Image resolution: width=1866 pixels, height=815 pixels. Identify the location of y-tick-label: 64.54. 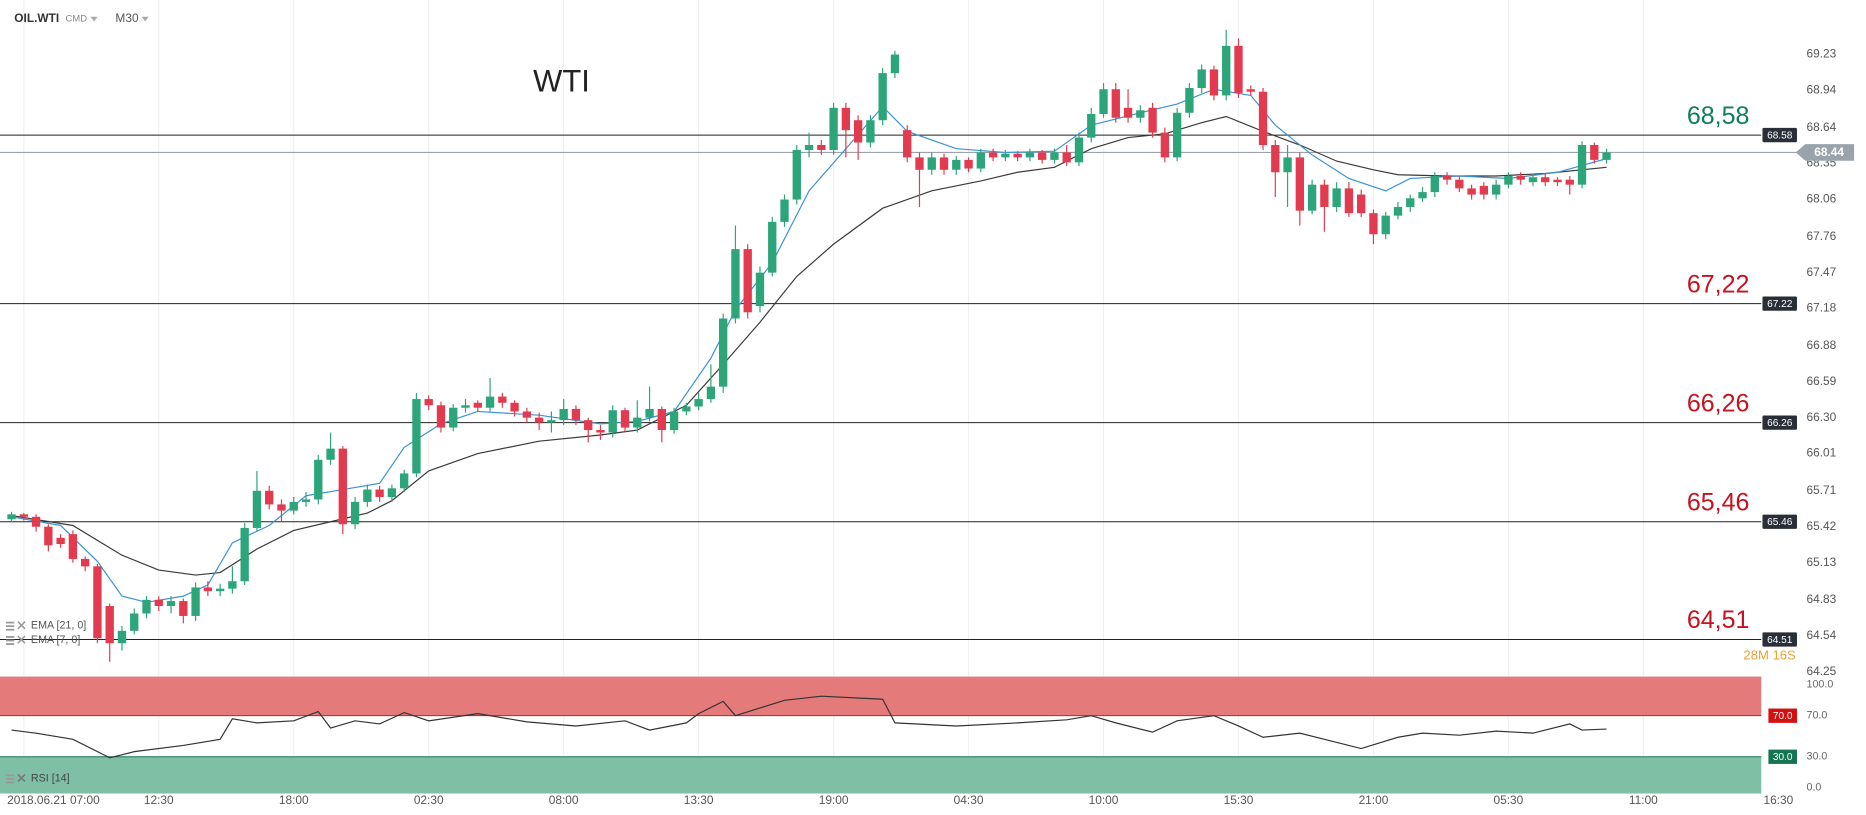
(1821, 635).